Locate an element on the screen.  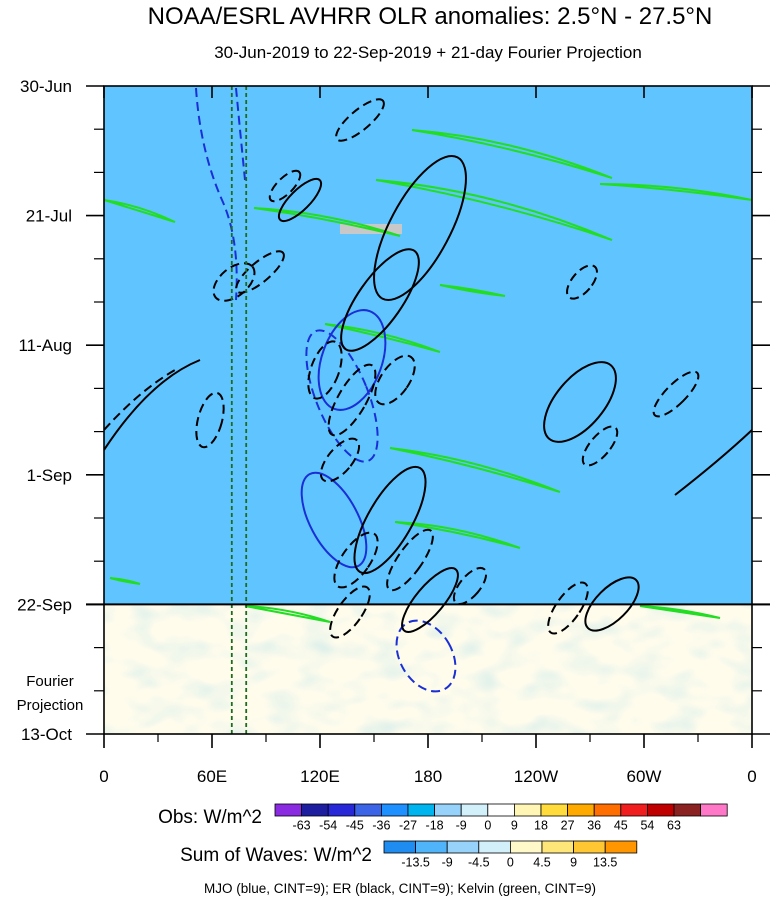
colorbar-tick-label: 13.5 is located at coordinates (605, 863).